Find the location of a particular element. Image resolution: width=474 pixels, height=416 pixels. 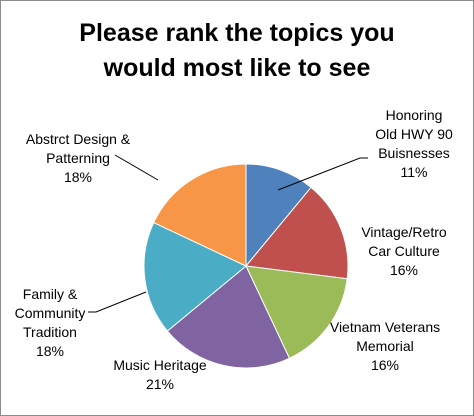

data-label-text: Memorial is located at coordinates (385, 346).